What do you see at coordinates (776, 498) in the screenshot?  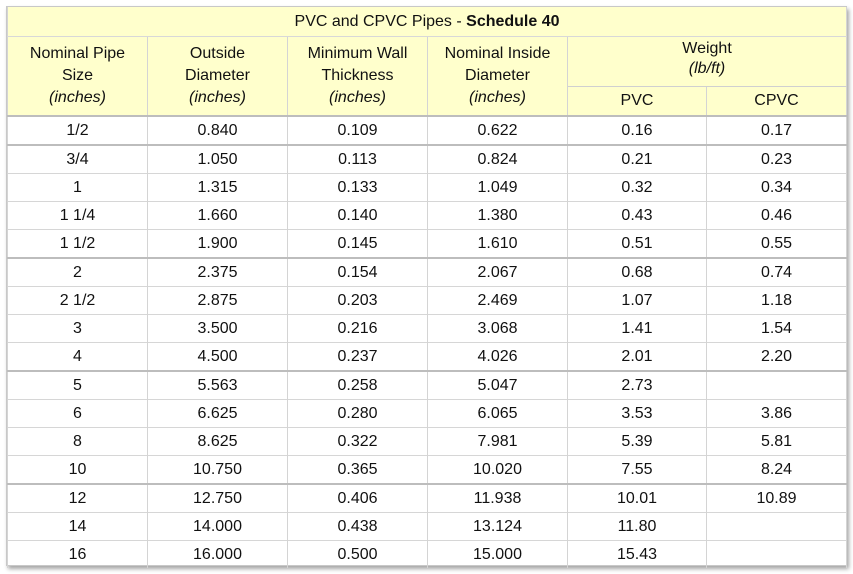 I see `cell-weight-cpvc: 10.89` at bounding box center [776, 498].